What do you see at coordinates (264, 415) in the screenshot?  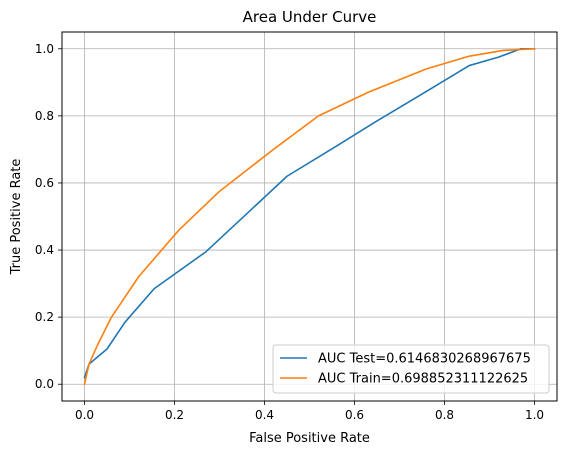 I see `x-tick-label: 0.4` at bounding box center [264, 415].